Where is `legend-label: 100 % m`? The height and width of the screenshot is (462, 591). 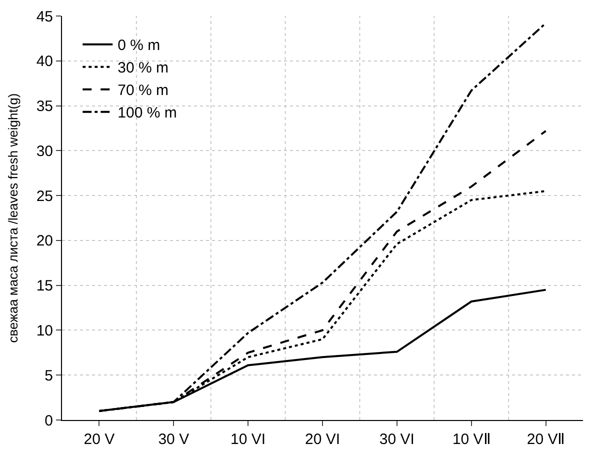 legend-label: 100 % m is located at coordinates (147, 113).